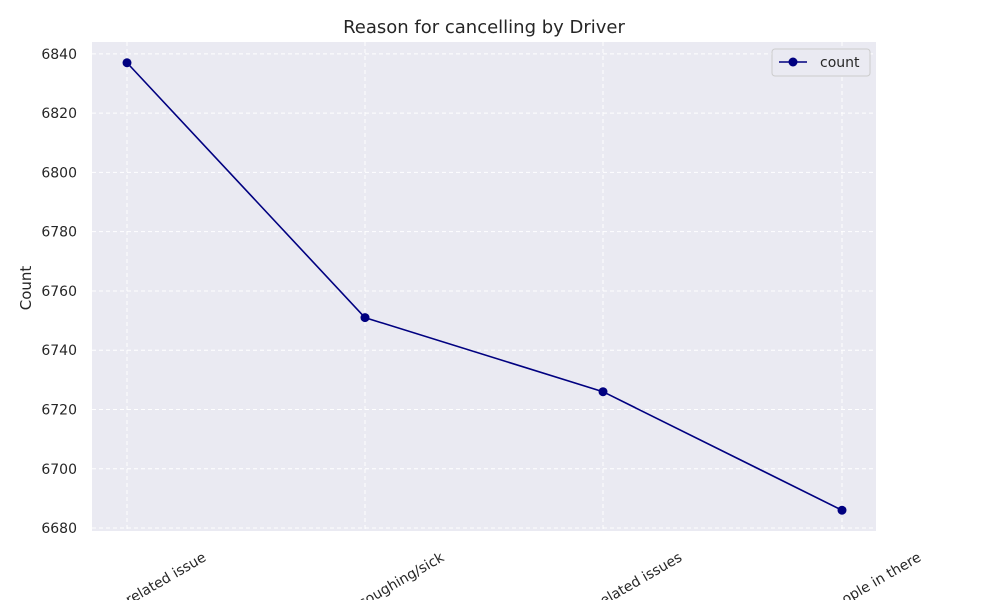 This screenshot has width=1000, height=600. Describe the element at coordinates (59, 233) in the screenshot. I see `y-tick-label: 6780` at that location.